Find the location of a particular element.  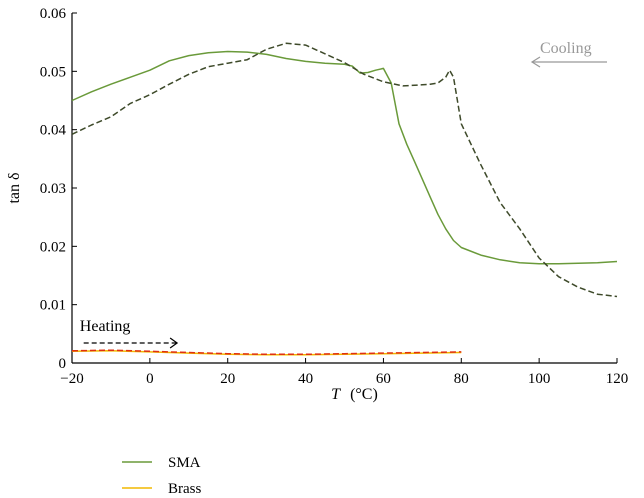

y-tick-label: 0.06 is located at coordinates (53, 14).